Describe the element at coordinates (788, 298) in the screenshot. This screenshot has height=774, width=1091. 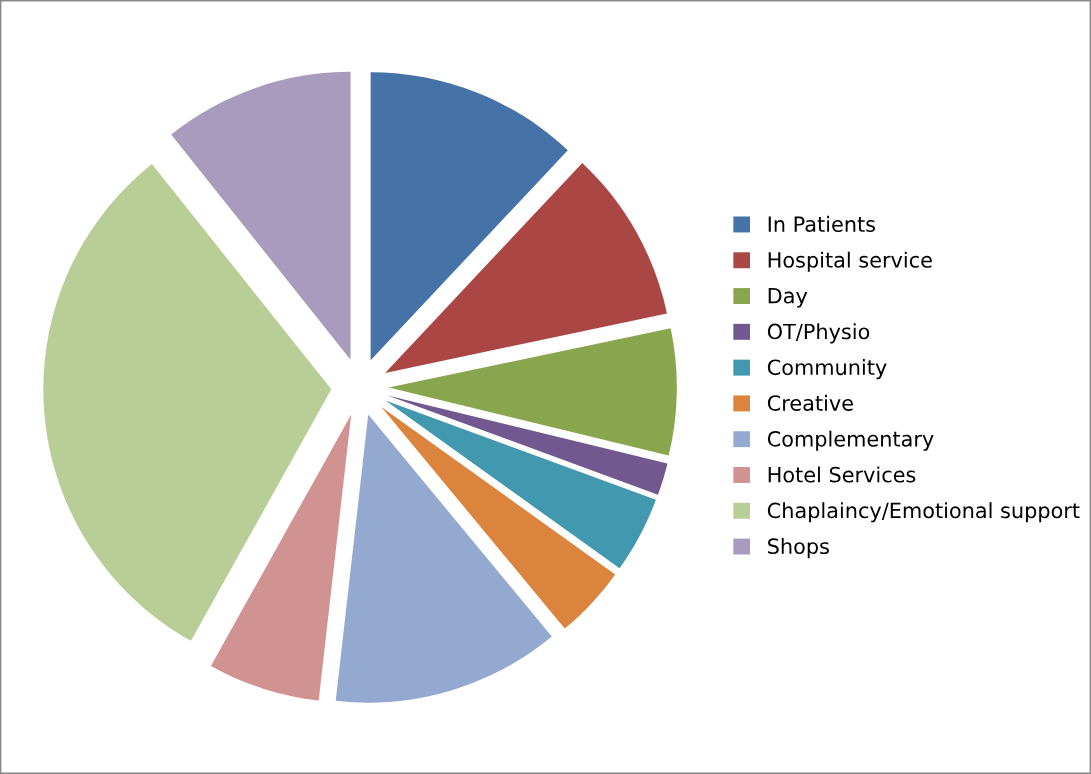
I see `legend-label: Day` at that location.